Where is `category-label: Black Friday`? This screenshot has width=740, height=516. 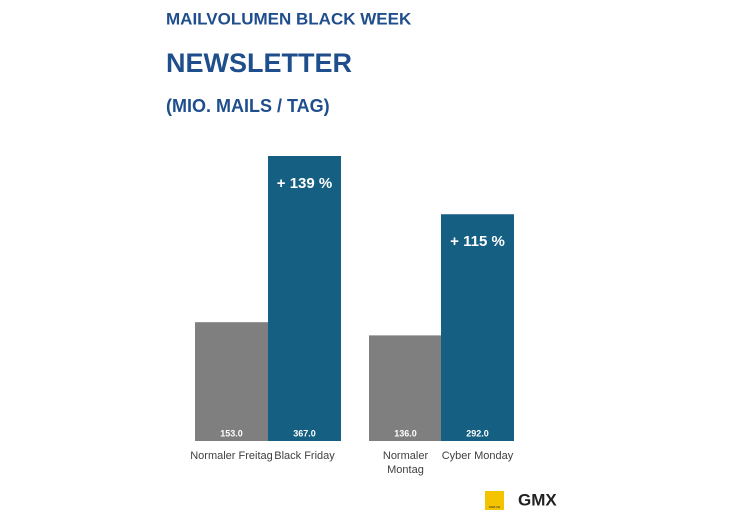 category-label: Black Friday is located at coordinates (304, 456).